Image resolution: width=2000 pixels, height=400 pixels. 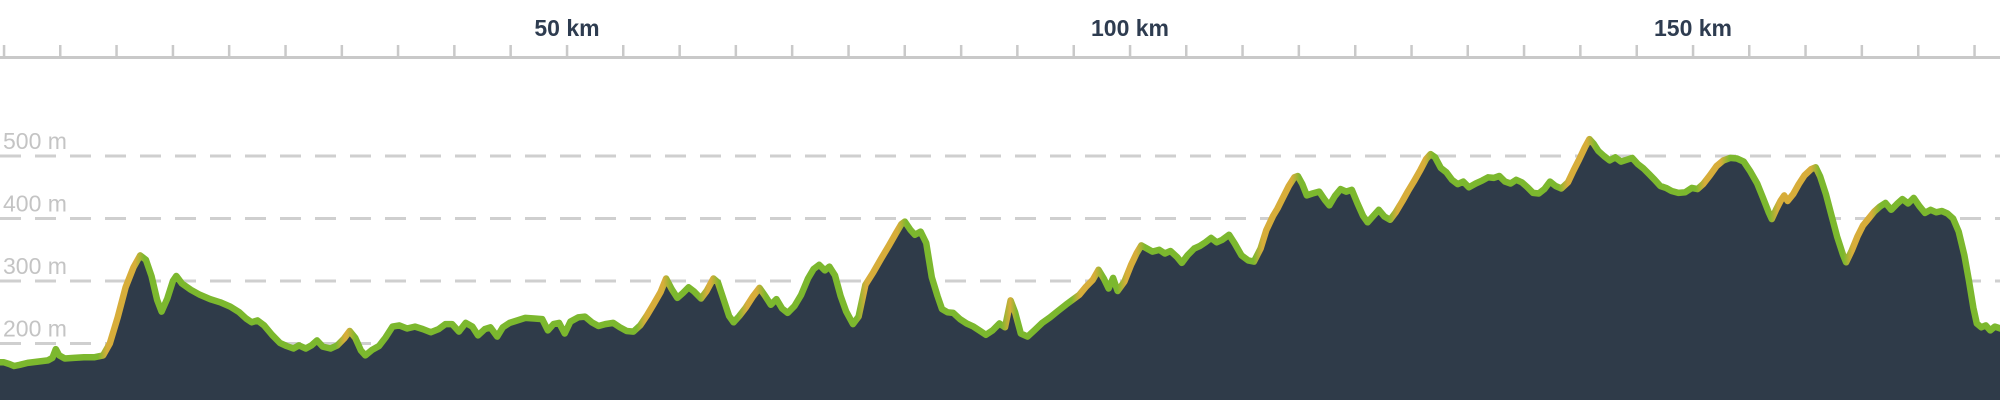 What do you see at coordinates (35, 204) in the screenshot?
I see `y-axis-label: 400 m` at bounding box center [35, 204].